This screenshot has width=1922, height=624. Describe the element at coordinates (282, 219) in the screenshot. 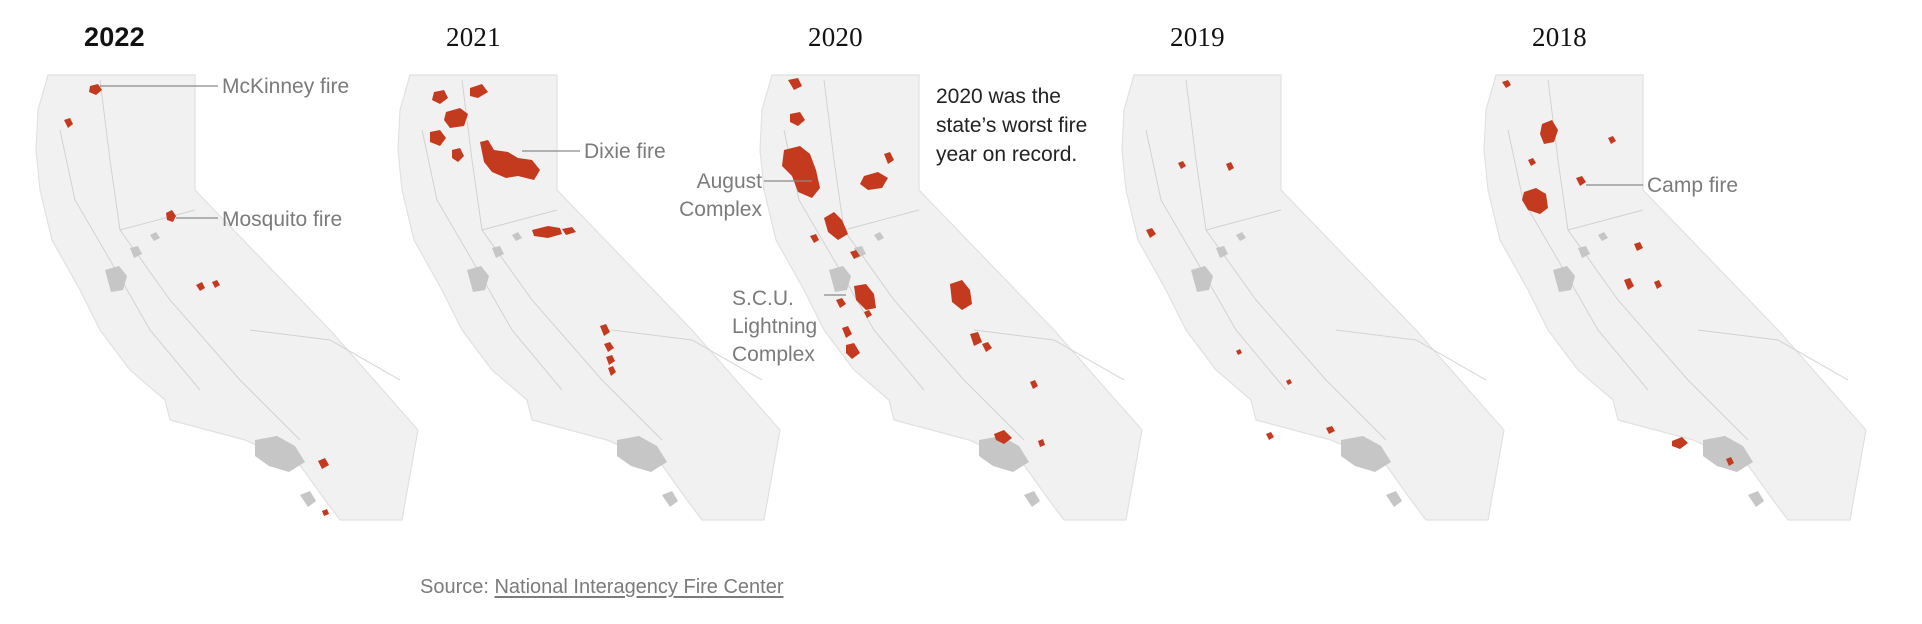

I see `fire-label-mosquito: Mosquito fire` at that location.